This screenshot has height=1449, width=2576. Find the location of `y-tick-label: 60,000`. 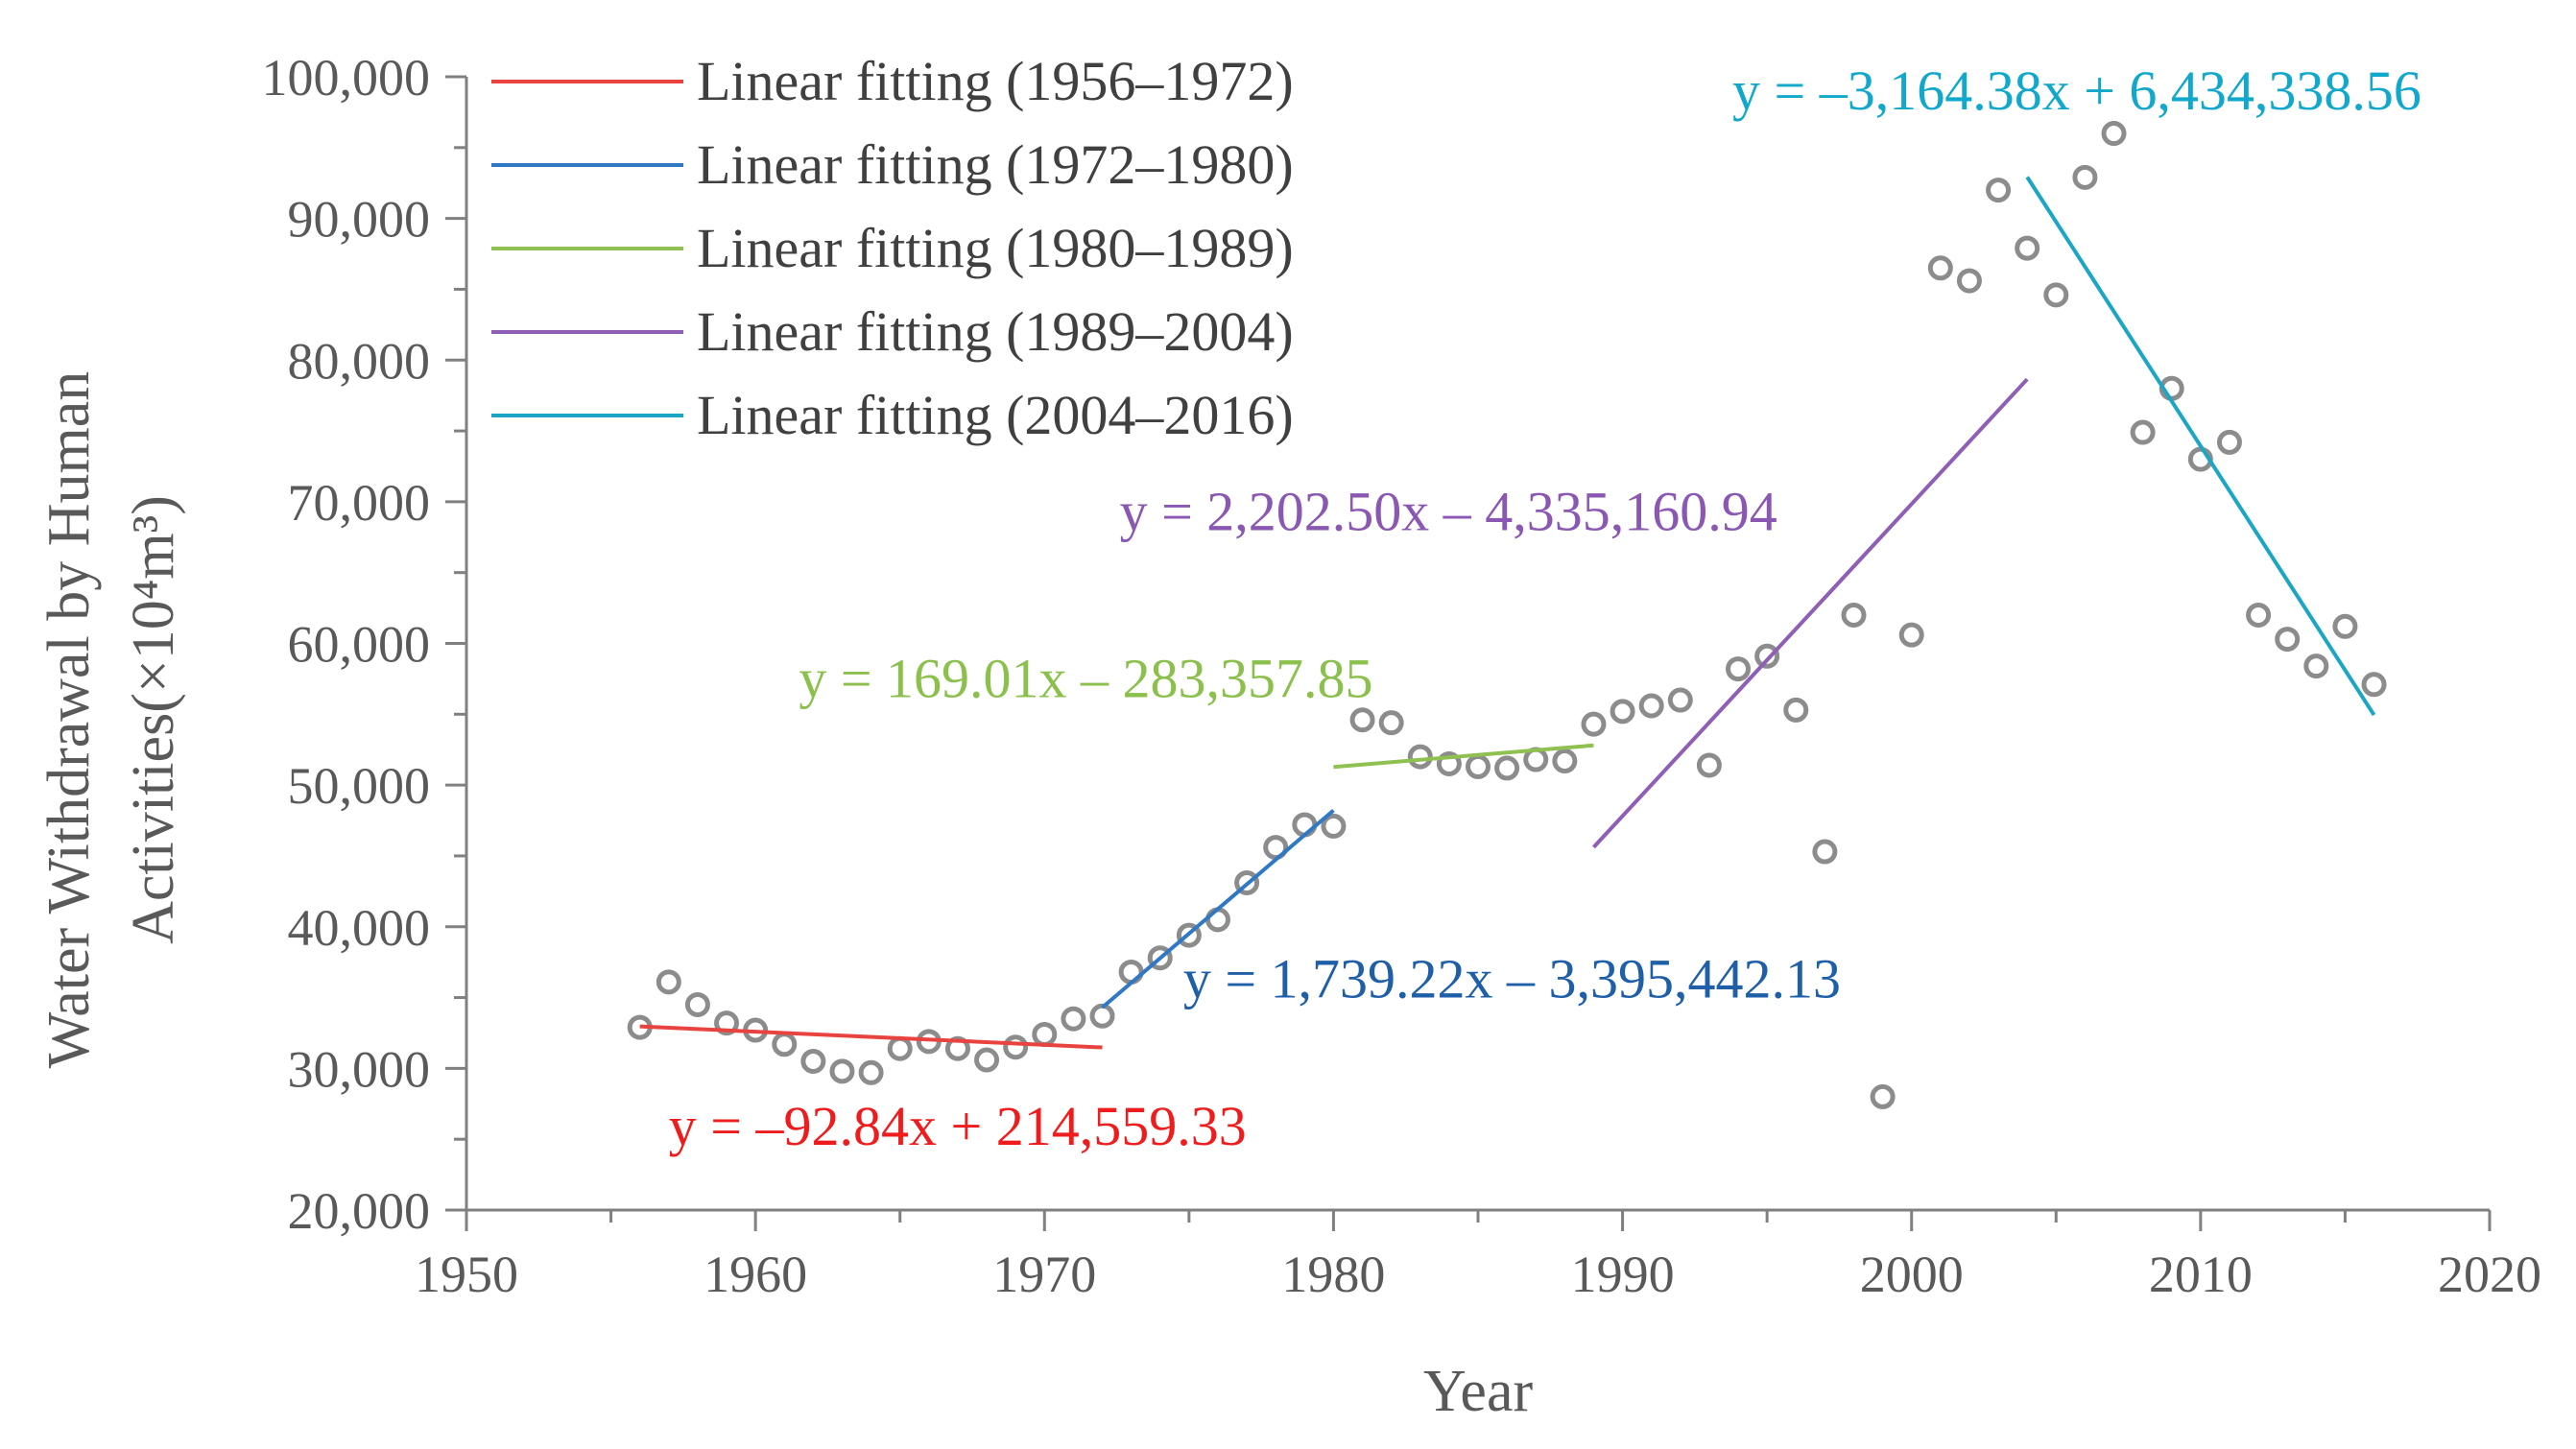

y-tick-label: 60,000 is located at coordinates (359, 645).